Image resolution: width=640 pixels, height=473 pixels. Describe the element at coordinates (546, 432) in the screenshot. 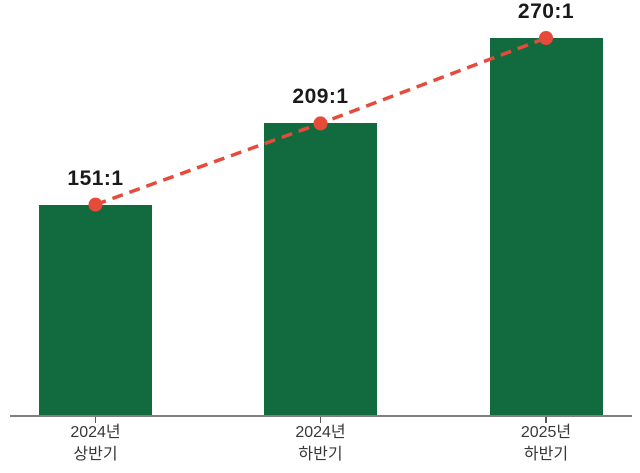

I see `x-axis-label-line1: 2025년` at that location.